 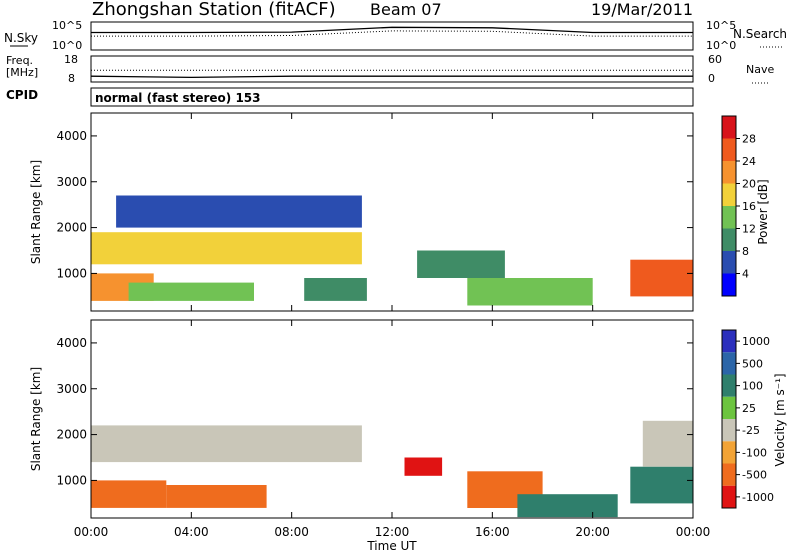 What do you see at coordinates (751, 430) in the screenshot?
I see `colorbar-tick-label: -25` at bounding box center [751, 430].